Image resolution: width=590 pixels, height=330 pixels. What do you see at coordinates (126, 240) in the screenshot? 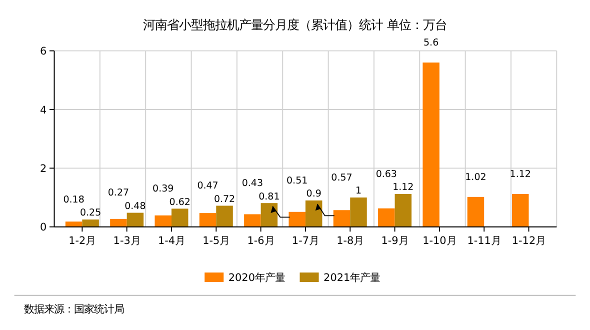
I see `x-tick-label: 1-3月` at bounding box center [126, 240].